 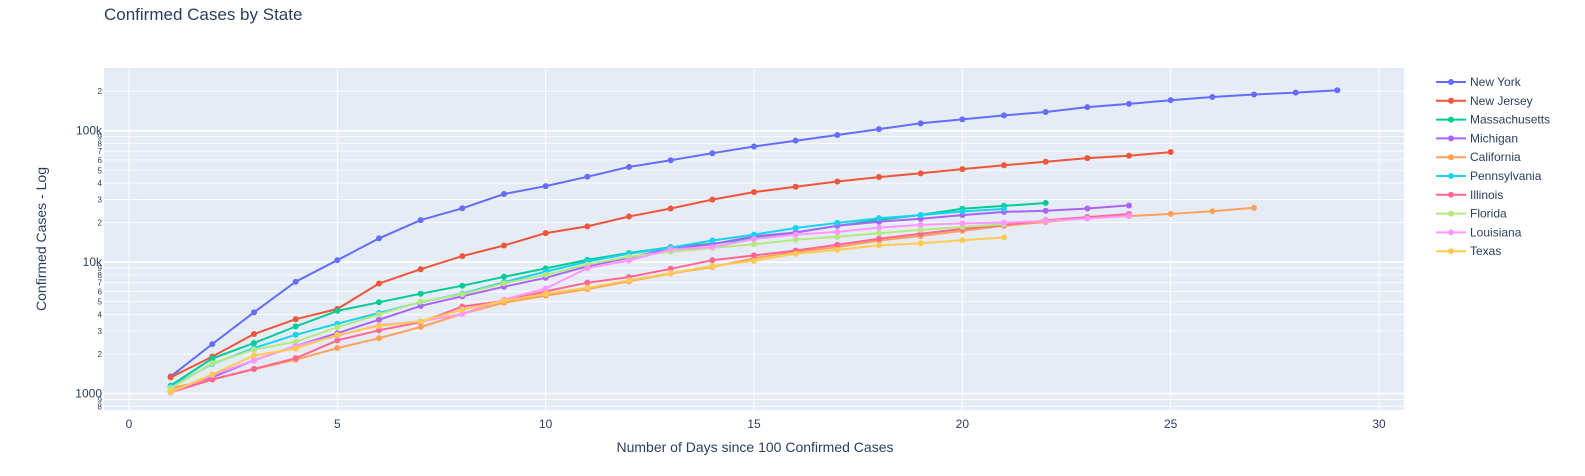 What do you see at coordinates (1489, 176) in the screenshot?
I see `legend-item-pennsylvania: Pennsylvania` at bounding box center [1489, 176].